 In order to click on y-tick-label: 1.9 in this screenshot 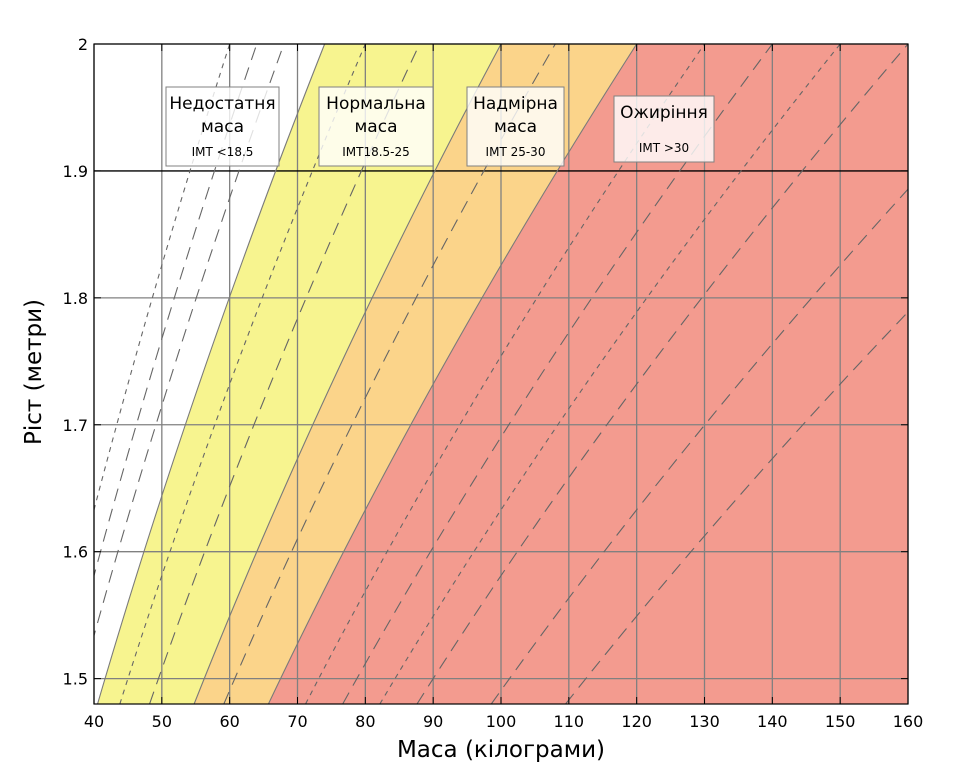, I will do `click(75, 171)`.